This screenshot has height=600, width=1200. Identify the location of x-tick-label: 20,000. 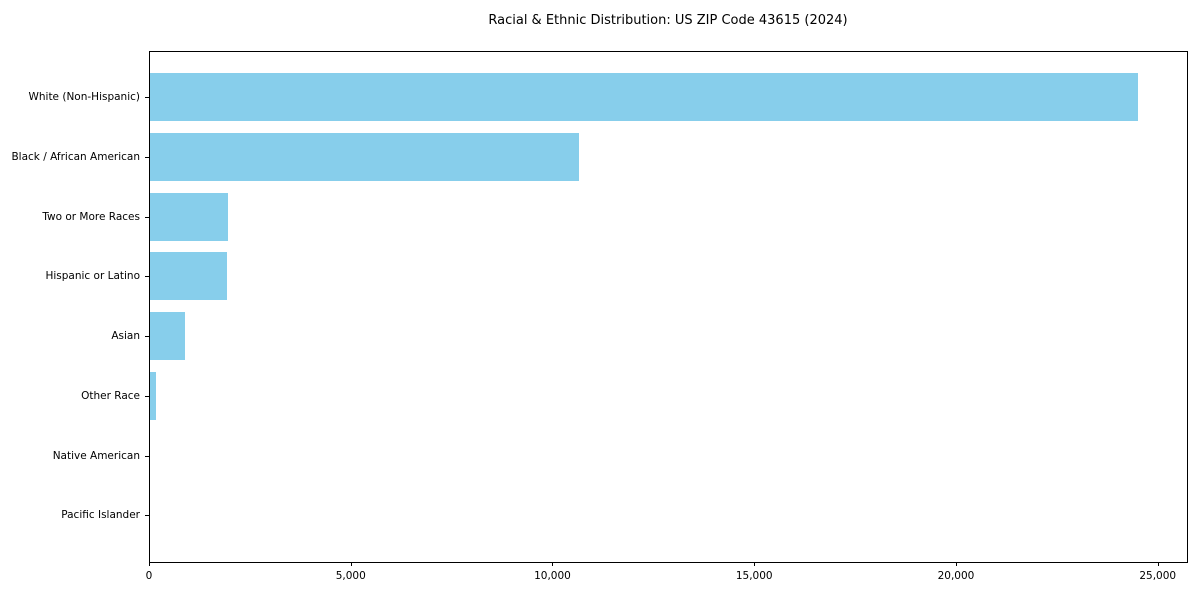
(956, 576).